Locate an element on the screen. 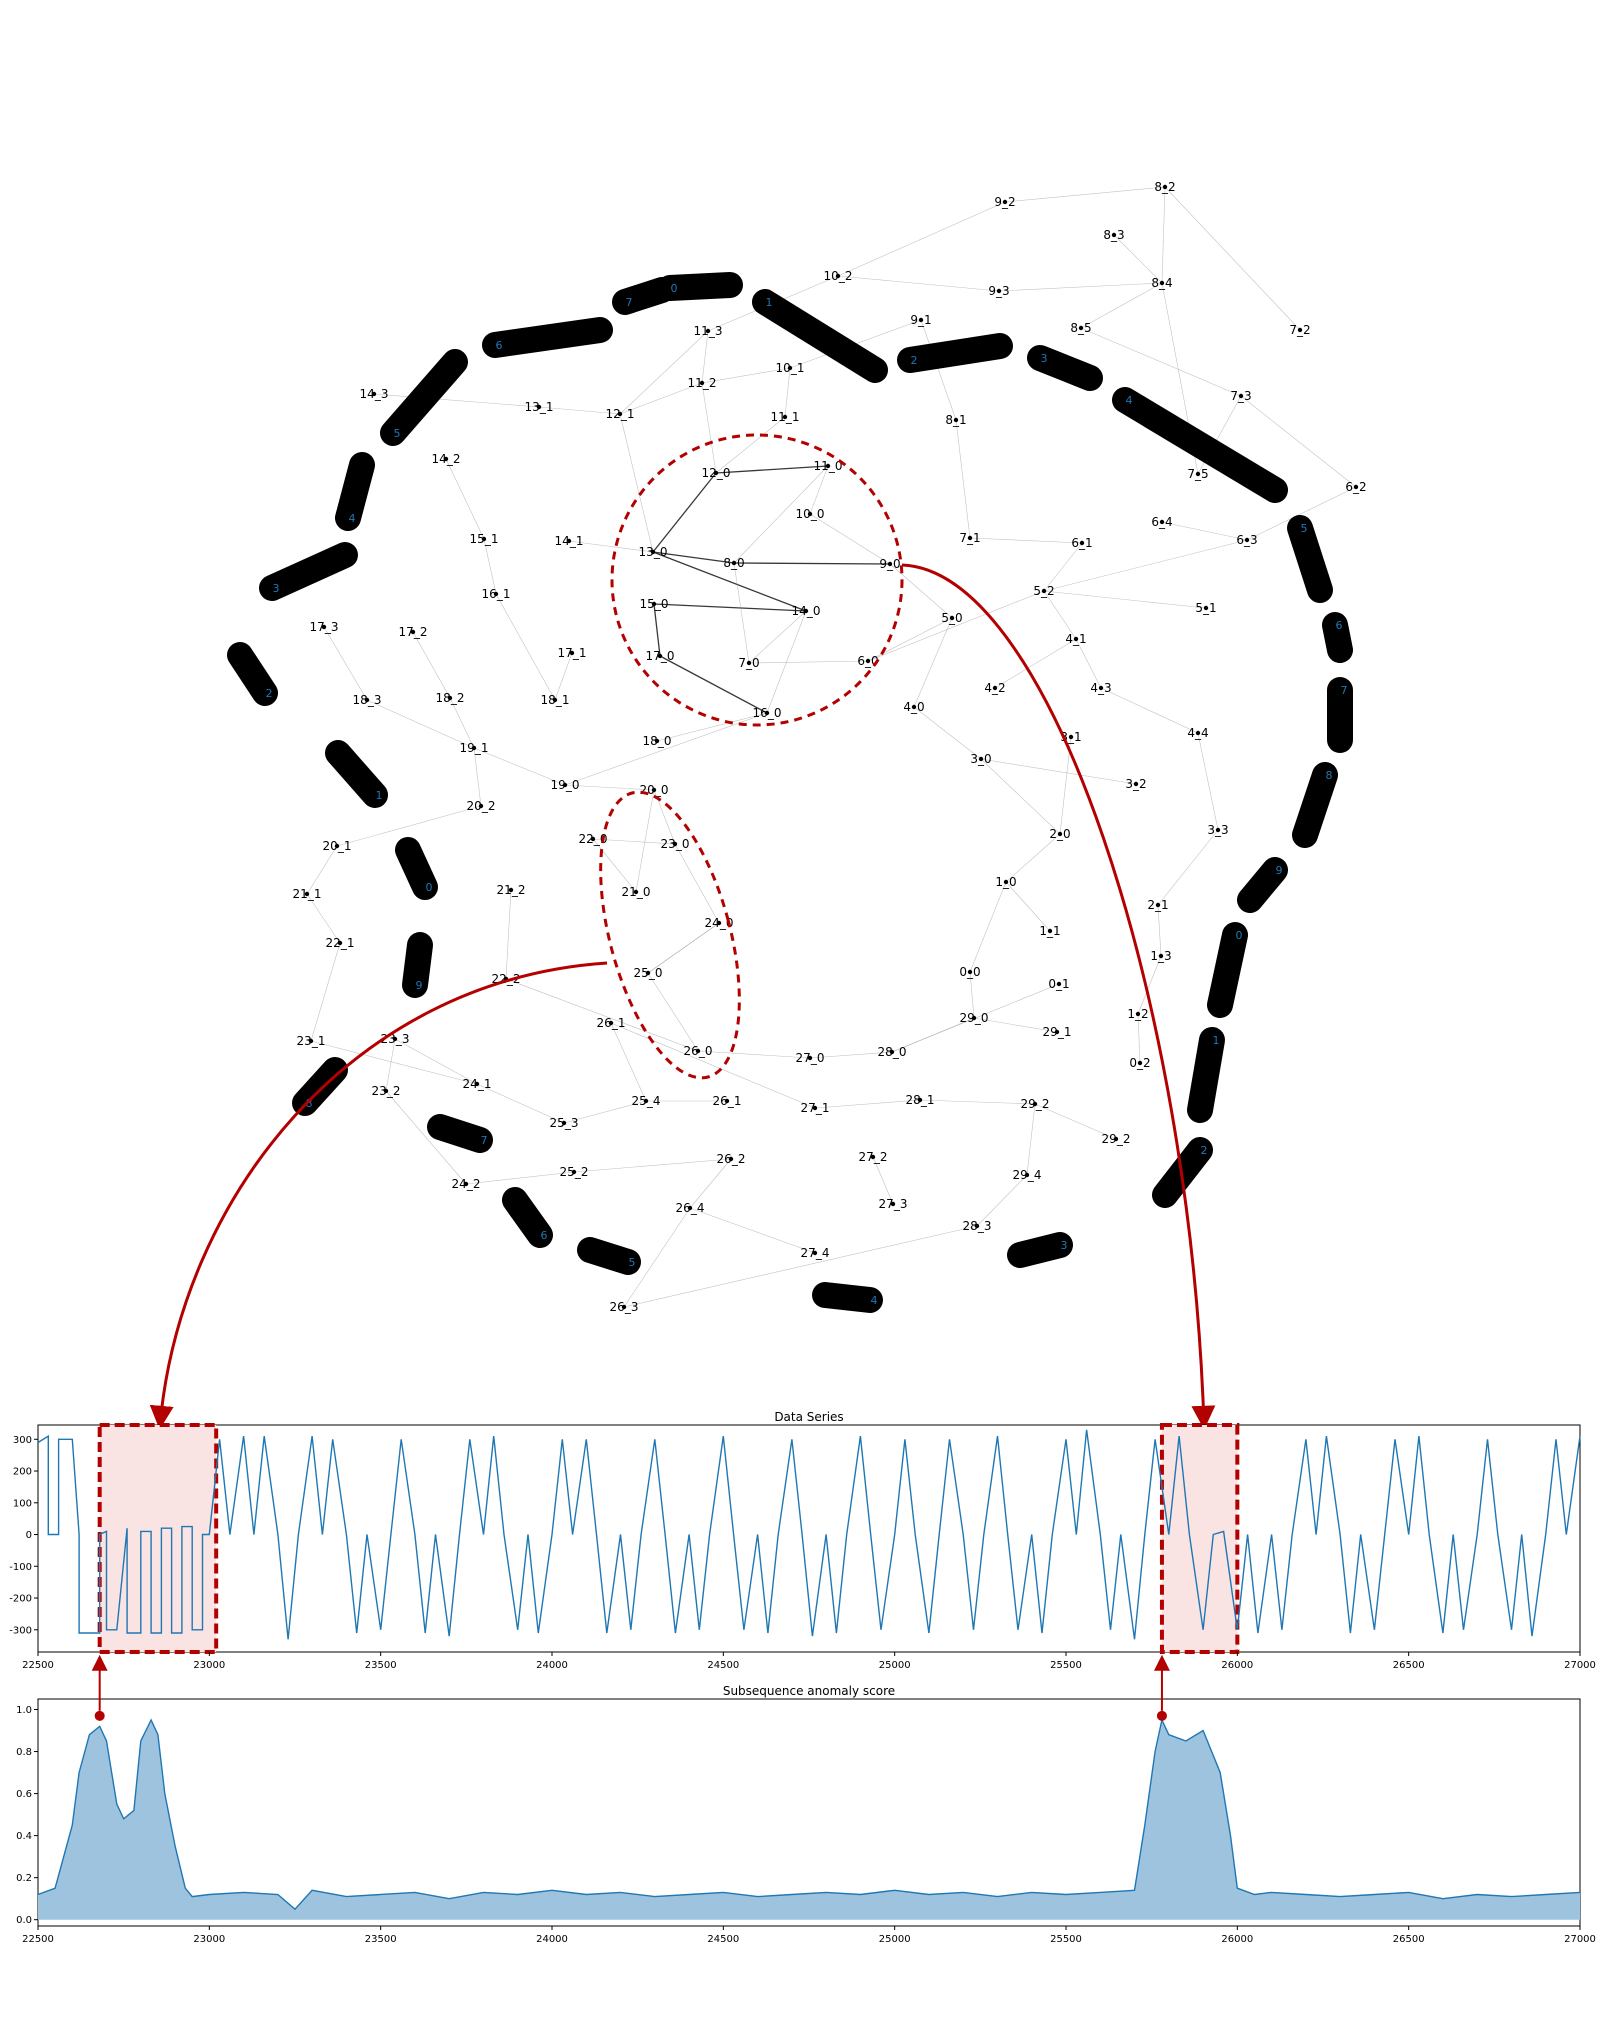 This screenshot has height=2017, width=1600. series-path is located at coordinates (809, 1534).